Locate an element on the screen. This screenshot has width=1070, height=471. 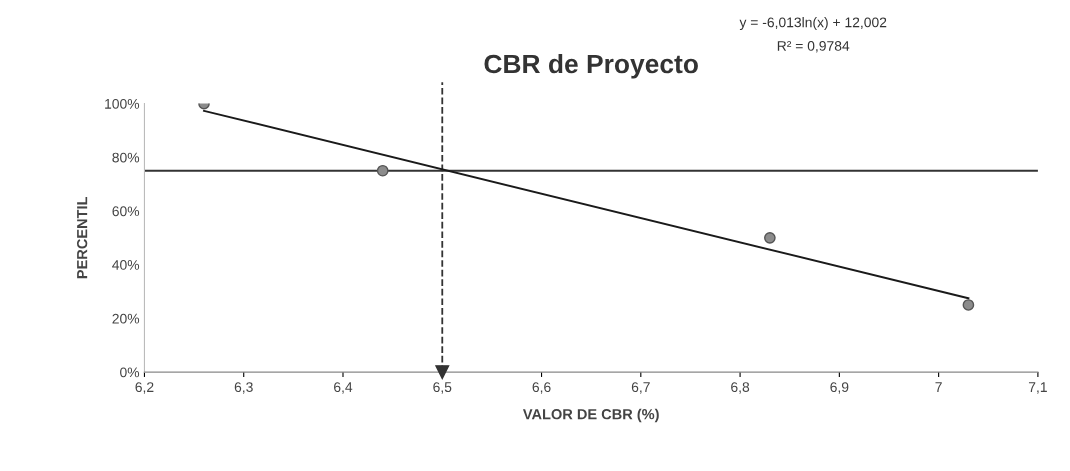
x-tick-label: 7,1 is located at coordinates (1037, 388).